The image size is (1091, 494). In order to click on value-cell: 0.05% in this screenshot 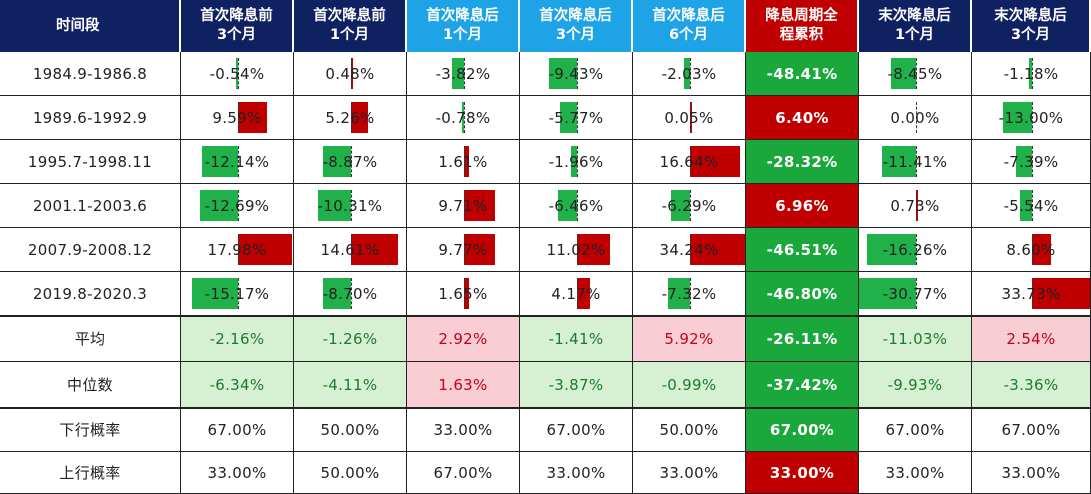, I will do `click(689, 118)`.